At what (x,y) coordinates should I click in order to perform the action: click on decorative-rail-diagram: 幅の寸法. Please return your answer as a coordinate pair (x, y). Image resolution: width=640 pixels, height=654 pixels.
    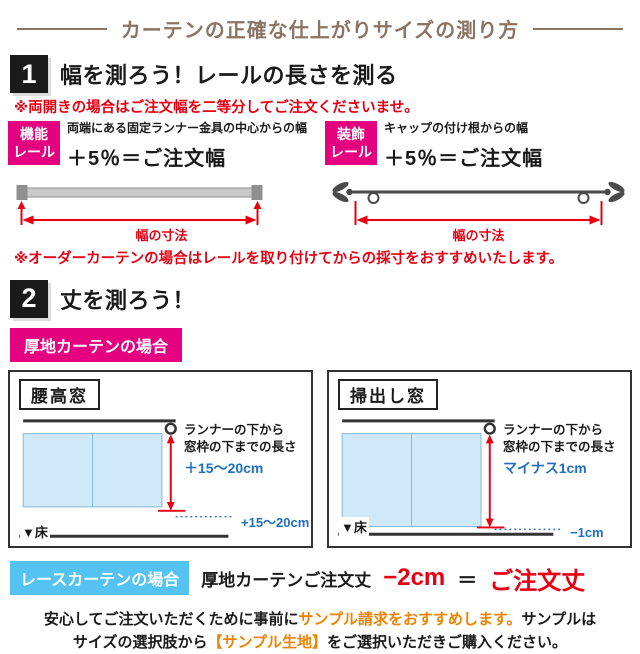
    Looking at the image, I should click on (478, 211).